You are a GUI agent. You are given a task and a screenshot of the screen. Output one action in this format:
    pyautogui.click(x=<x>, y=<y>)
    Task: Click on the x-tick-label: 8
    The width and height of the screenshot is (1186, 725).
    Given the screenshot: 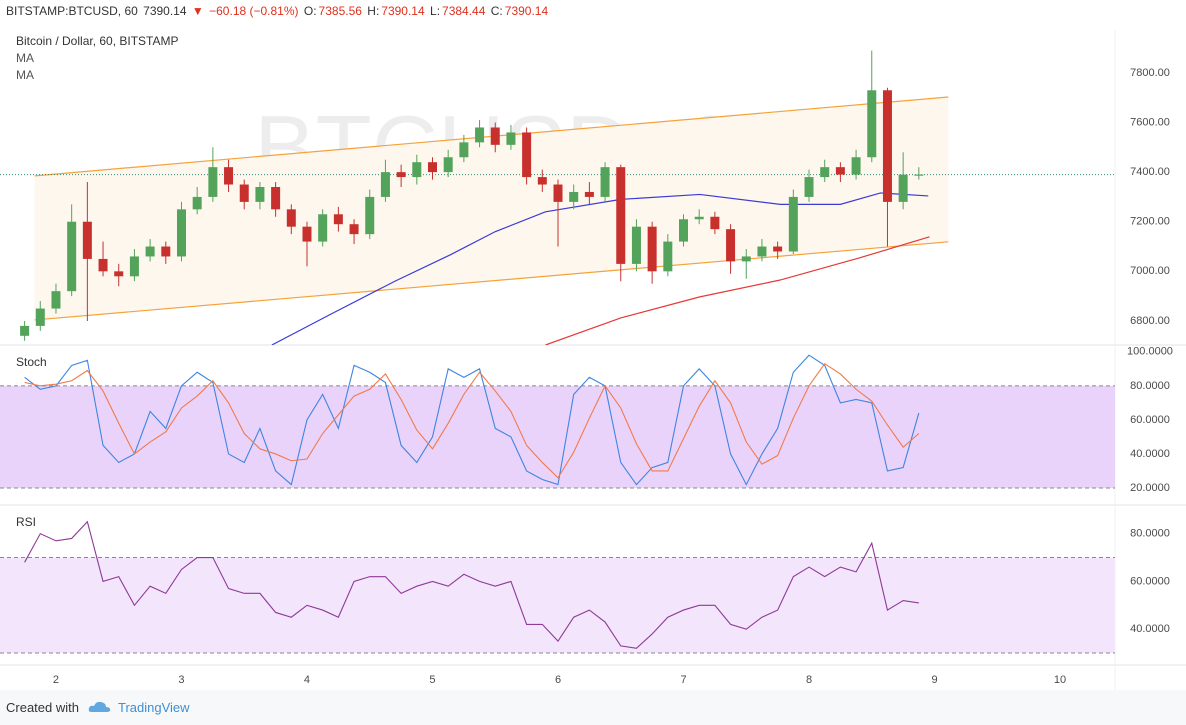 What is the action you would take?
    pyautogui.click(x=809, y=680)
    